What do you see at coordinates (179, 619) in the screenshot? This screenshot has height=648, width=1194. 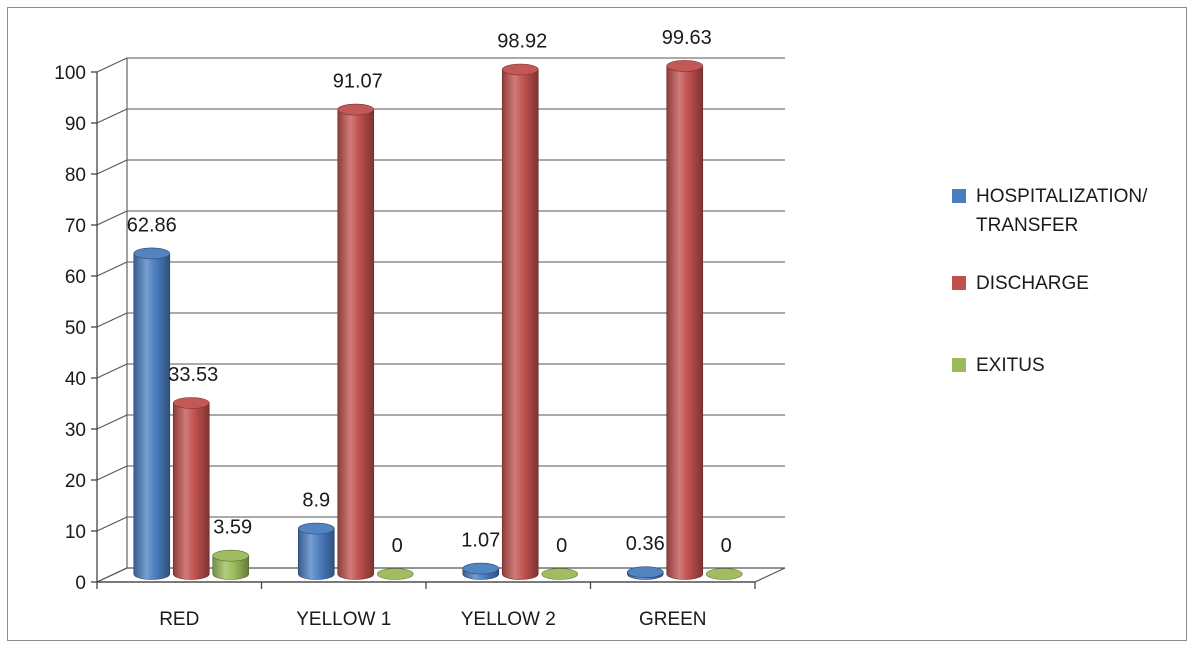 I see `x-category-label: RED` at bounding box center [179, 619].